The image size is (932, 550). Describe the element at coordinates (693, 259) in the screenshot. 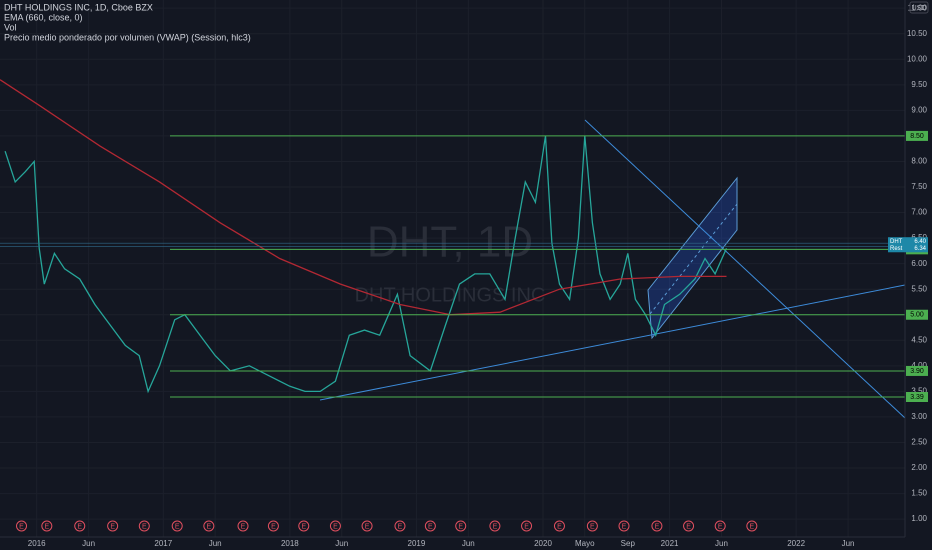

I see `channel-midline` at that location.